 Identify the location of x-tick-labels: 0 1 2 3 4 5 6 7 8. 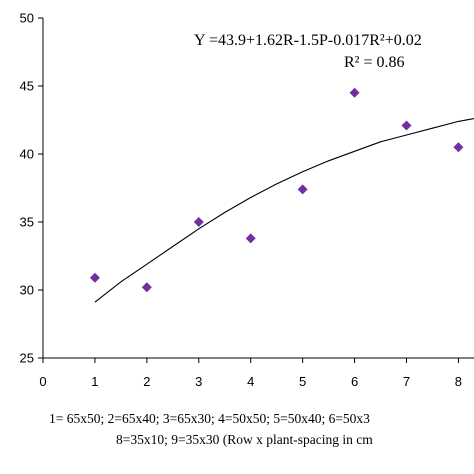
(250, 381).